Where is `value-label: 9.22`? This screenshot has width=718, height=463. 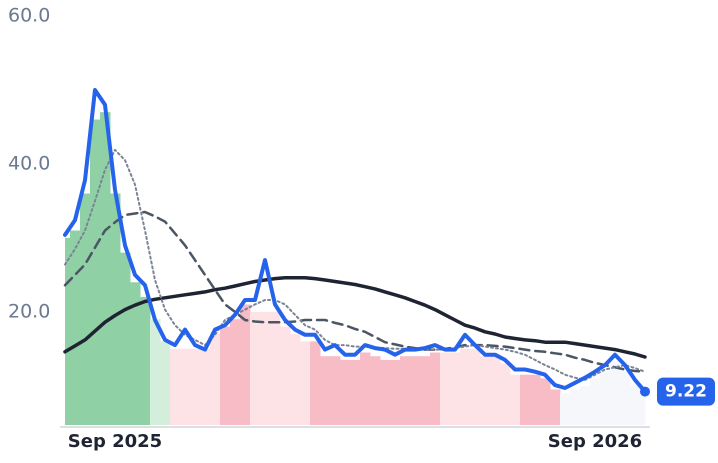 value-label: 9.22 is located at coordinates (686, 392).